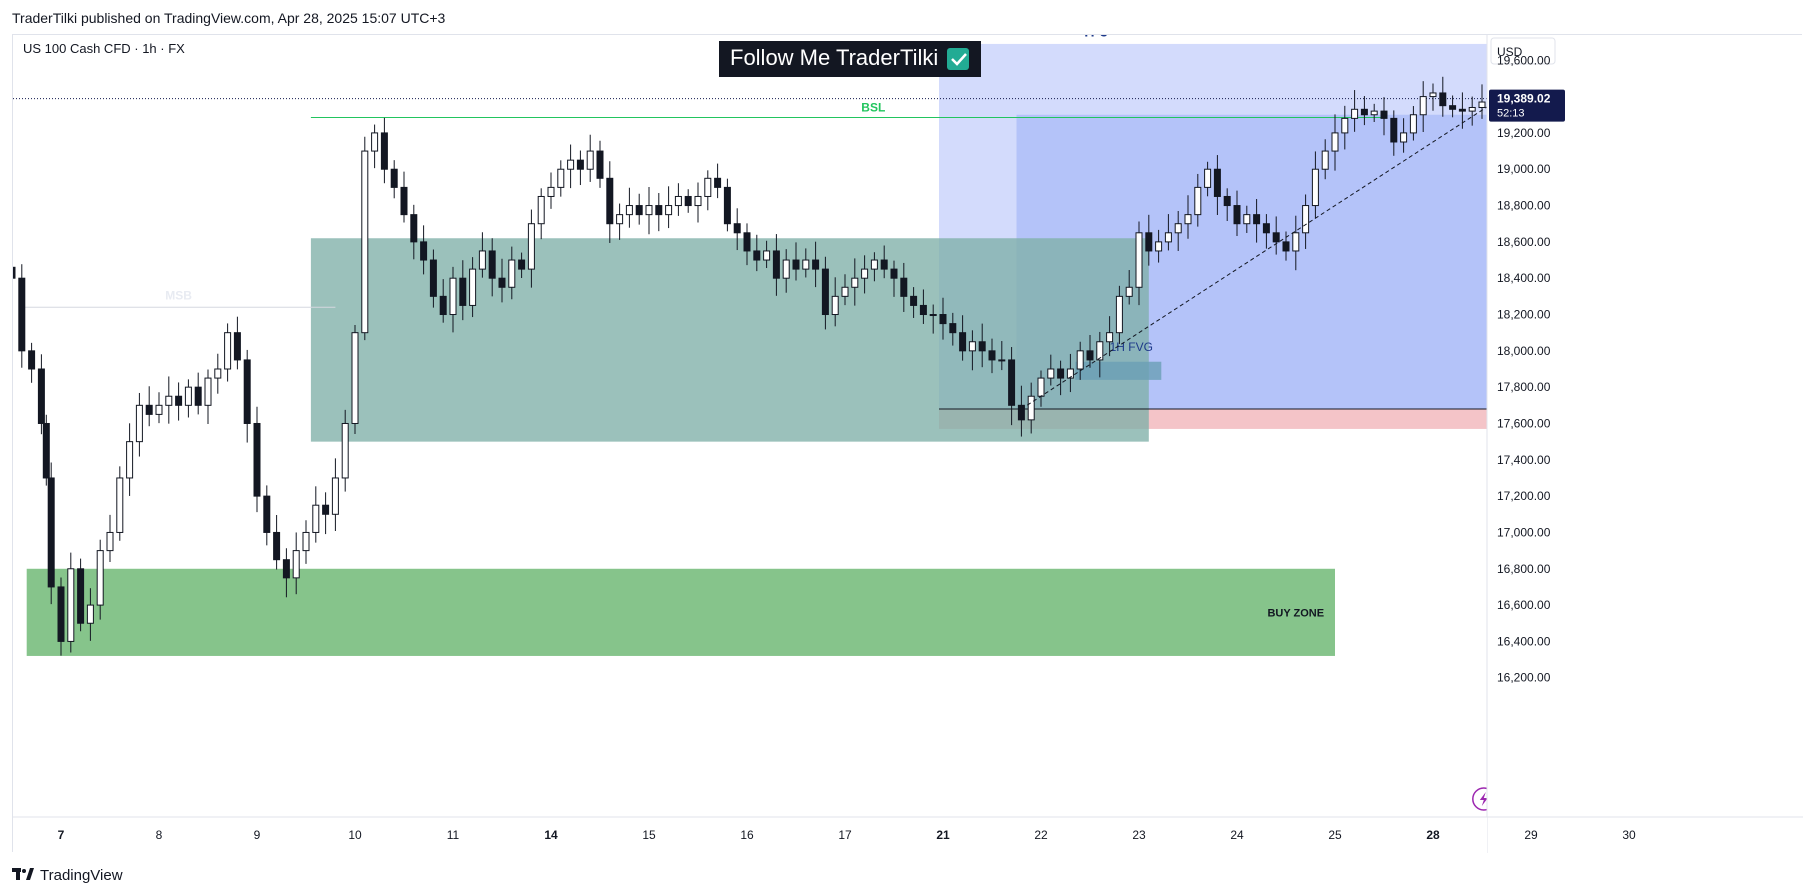  I want to click on time-tick-label: 8, so click(159, 835).